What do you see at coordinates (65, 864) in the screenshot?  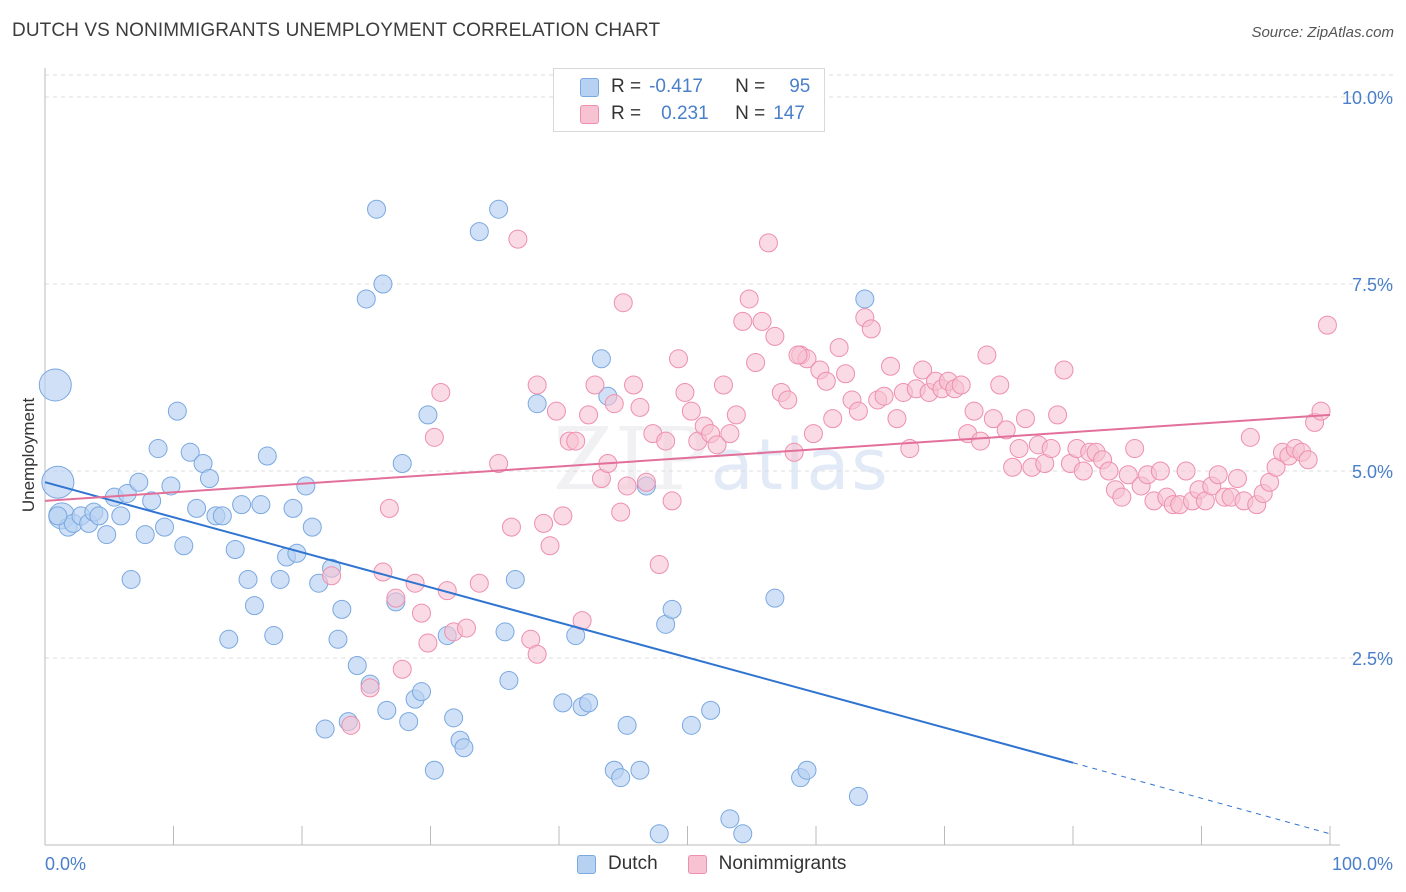 I see `x-tick-label: 0.0%` at bounding box center [65, 864].